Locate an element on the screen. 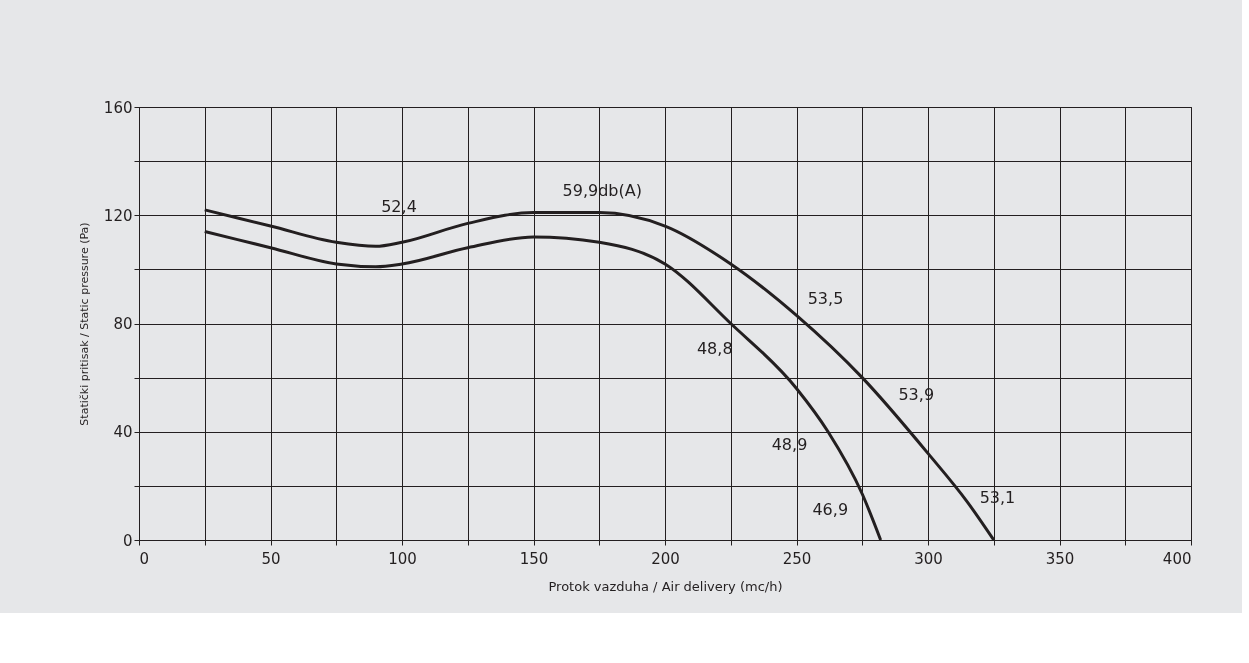 Image resolution: width=1249 pixels, height=663 pixels. x-axis-title: Protok vazduha / Air delivery (mc/h) is located at coordinates (665, 586).